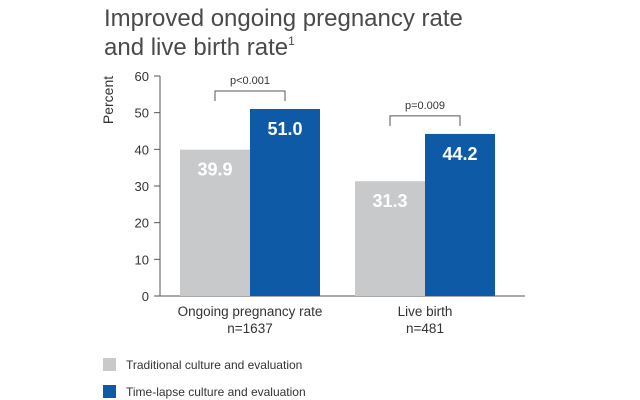  What do you see at coordinates (142, 113) in the screenshot?
I see `y-tick-label: 50` at bounding box center [142, 113].